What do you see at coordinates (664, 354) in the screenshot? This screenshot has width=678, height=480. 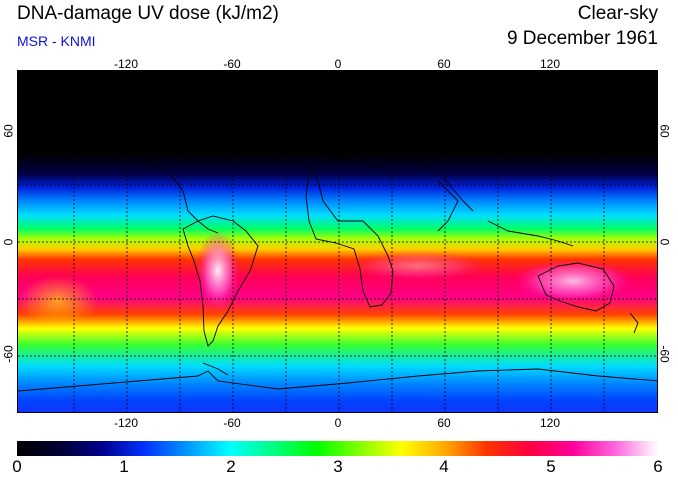 I see `lat-tick-right: -60` at bounding box center [664, 354].